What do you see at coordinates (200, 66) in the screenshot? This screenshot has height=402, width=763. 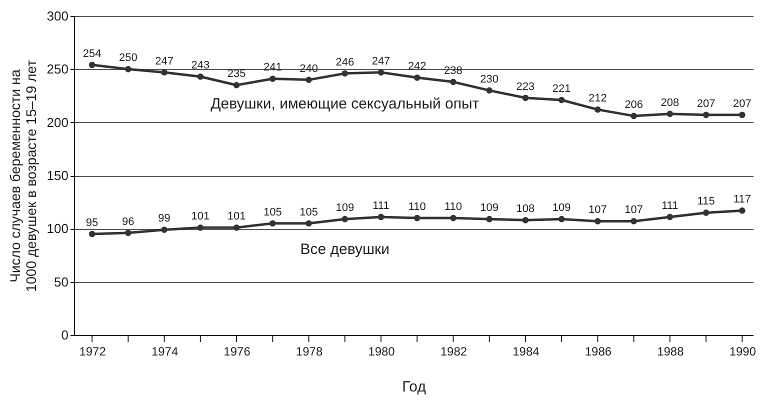 I see `data-label: 243` at bounding box center [200, 66].